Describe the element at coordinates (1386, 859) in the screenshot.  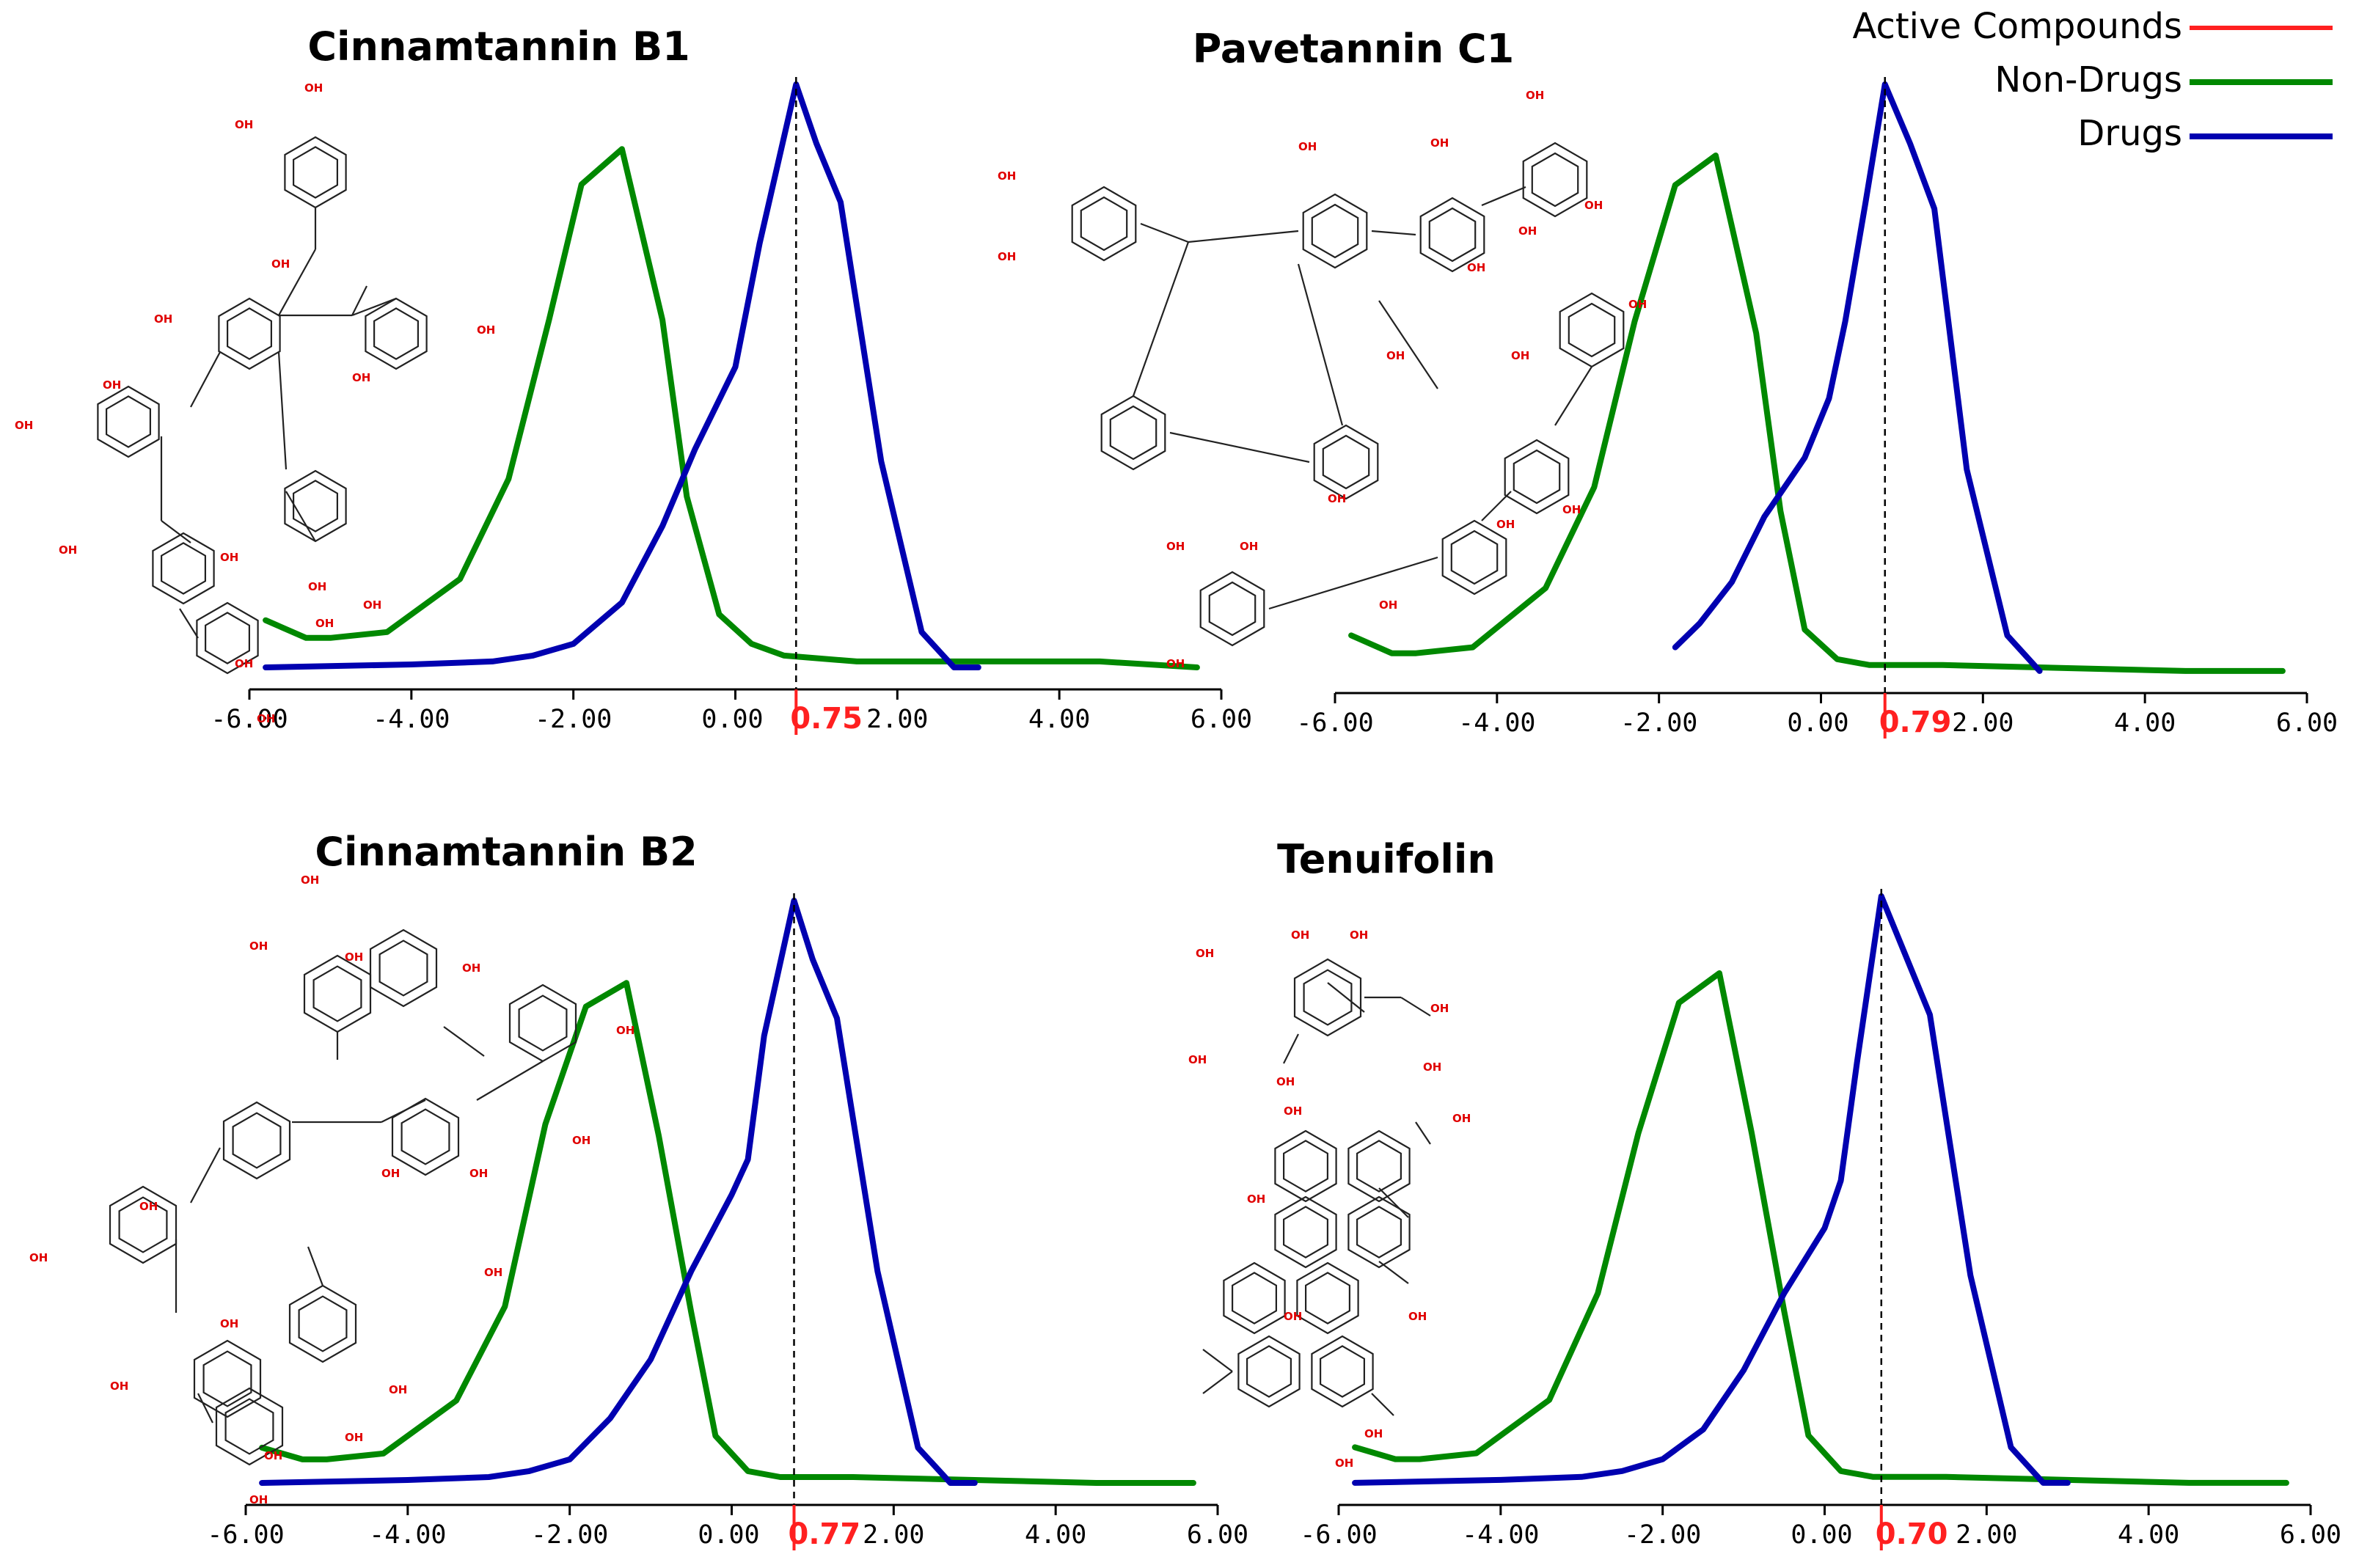
I see `chart-title: Tenuifolin` at that location.